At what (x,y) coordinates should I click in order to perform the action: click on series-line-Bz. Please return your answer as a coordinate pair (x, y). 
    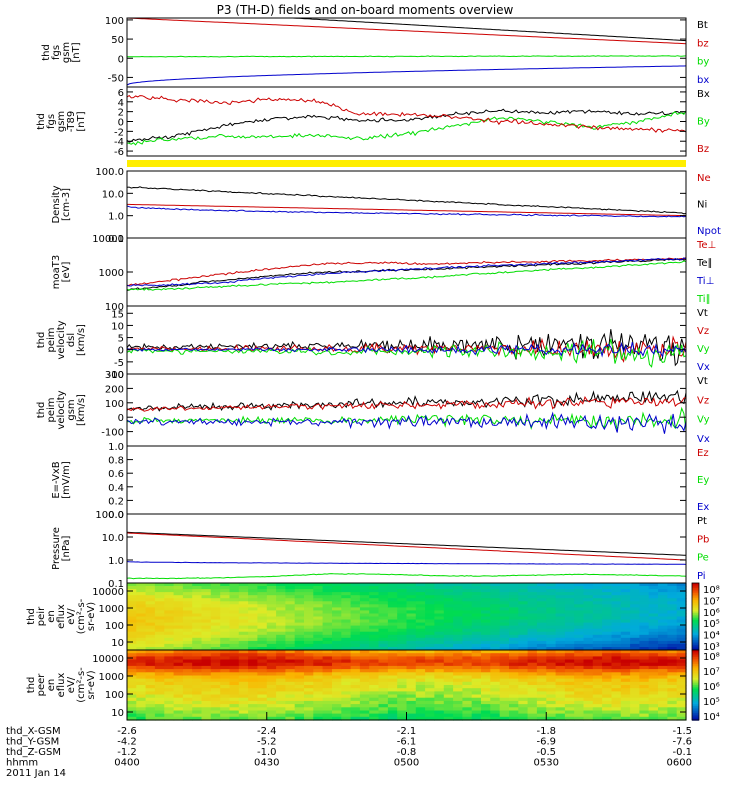
    Looking at the image, I should click on (406, 113).